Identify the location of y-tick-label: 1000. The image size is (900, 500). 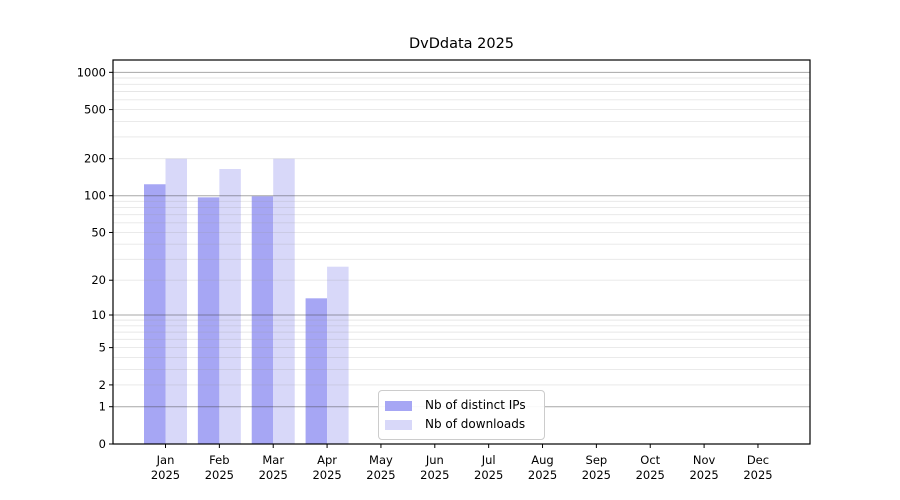
(91, 72).